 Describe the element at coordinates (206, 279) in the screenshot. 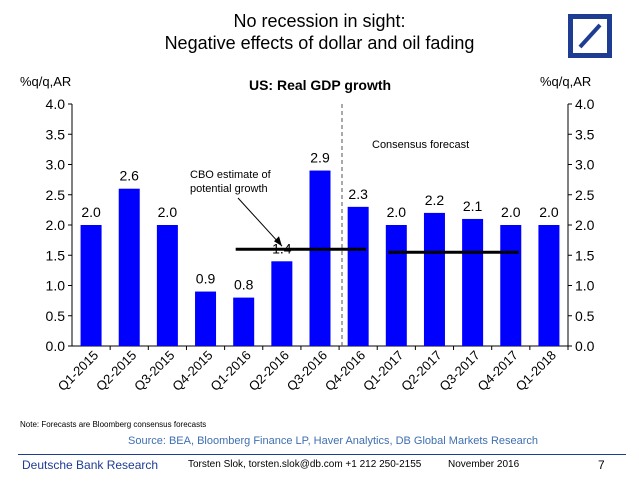

I see `value-label: 0.9` at that location.